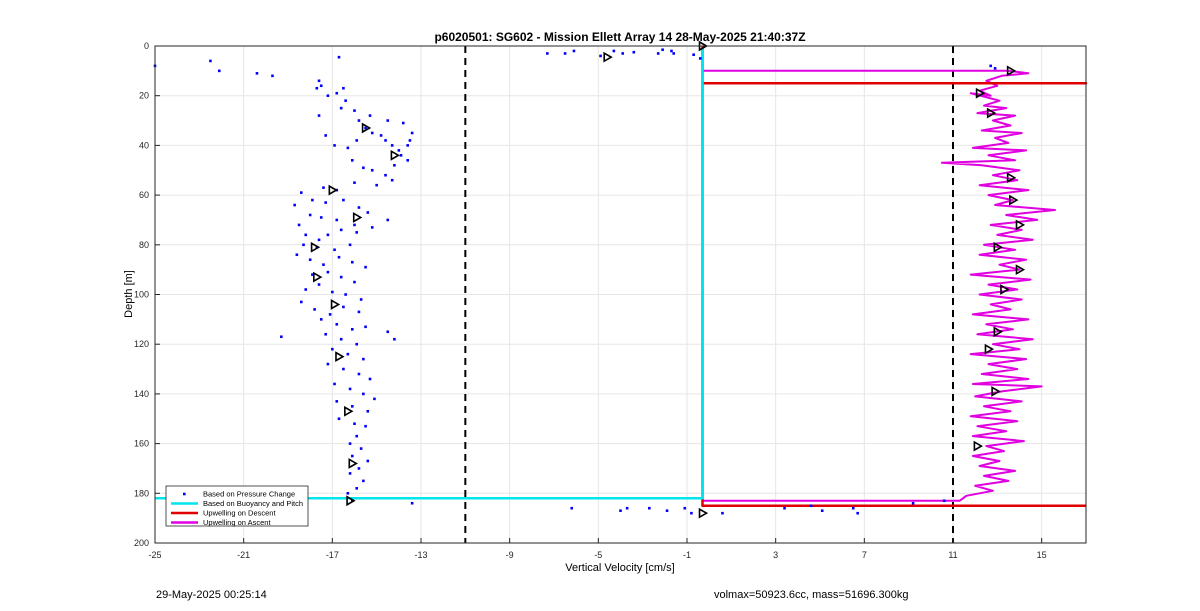 The height and width of the screenshot is (611, 1200). Describe the element at coordinates (510, 555) in the screenshot. I see `x-tick-label: -9` at that location.